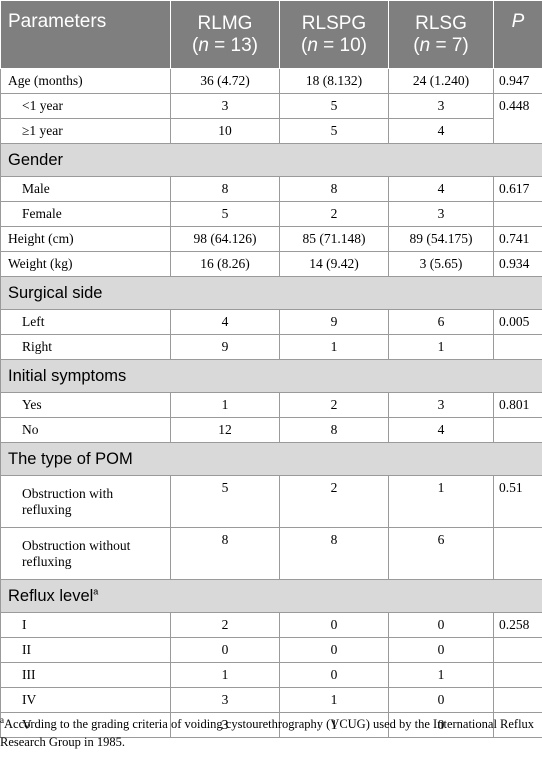  What do you see at coordinates (334, 239) in the screenshot?
I see `cell-rlspg: 85 (71.148)` at bounding box center [334, 239].